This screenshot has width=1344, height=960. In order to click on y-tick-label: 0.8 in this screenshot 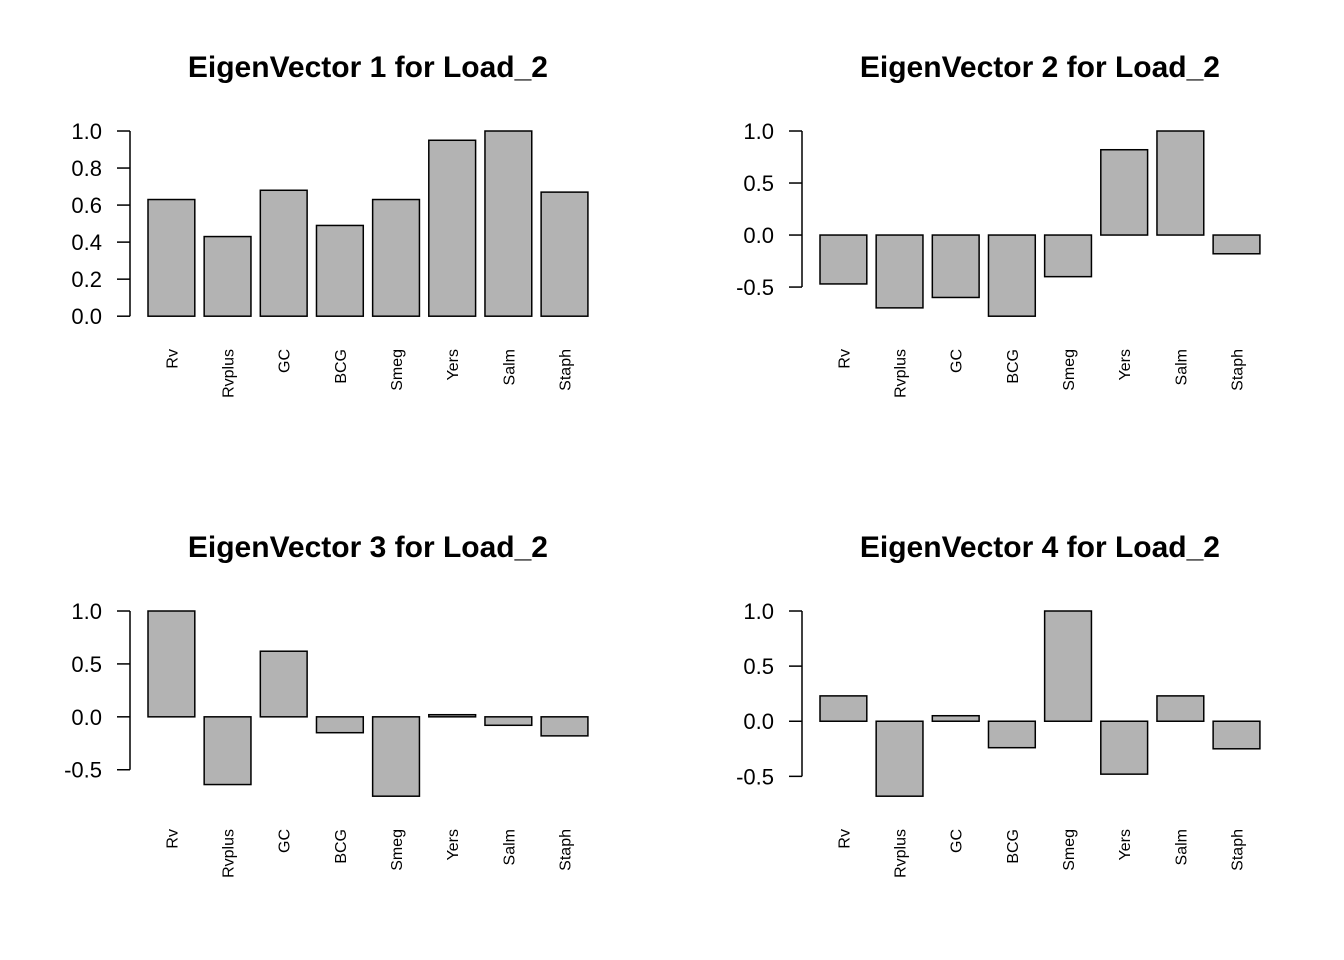, I will do `click(86, 168)`.